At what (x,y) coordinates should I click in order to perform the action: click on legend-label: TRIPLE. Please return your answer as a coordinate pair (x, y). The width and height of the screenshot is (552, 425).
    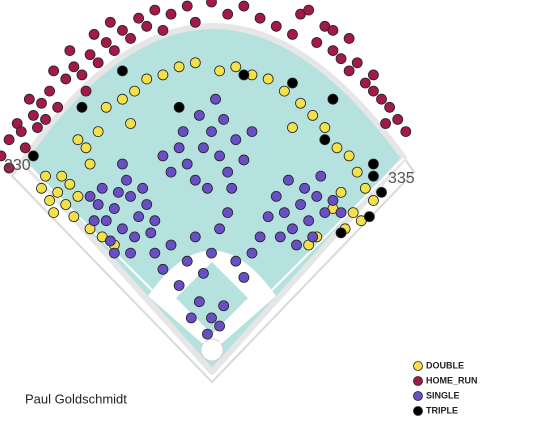
    Looking at the image, I should click on (442, 410).